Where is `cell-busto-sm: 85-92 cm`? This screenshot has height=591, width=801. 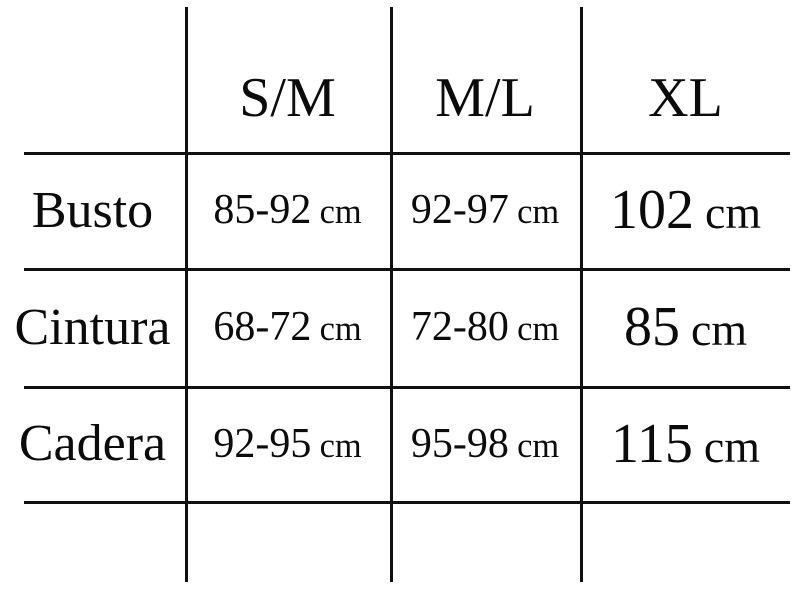
cell-busto-sm: 85-92 cm is located at coordinates (287, 210).